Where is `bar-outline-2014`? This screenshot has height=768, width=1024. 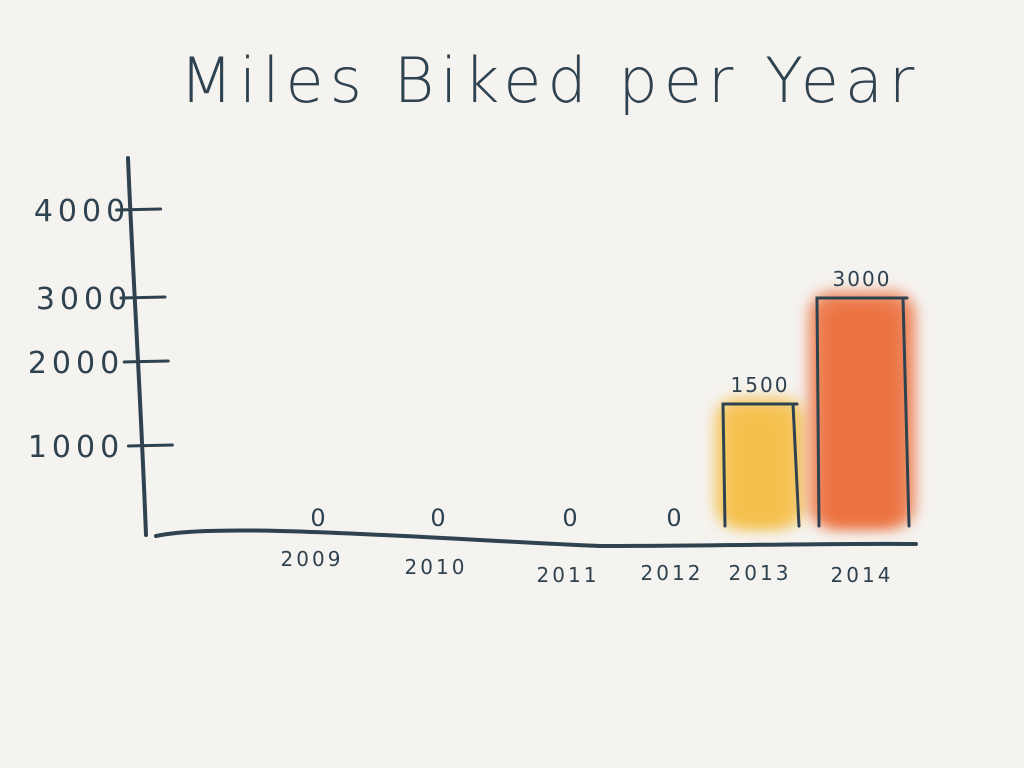
bar-outline-2014 is located at coordinates (863, 412).